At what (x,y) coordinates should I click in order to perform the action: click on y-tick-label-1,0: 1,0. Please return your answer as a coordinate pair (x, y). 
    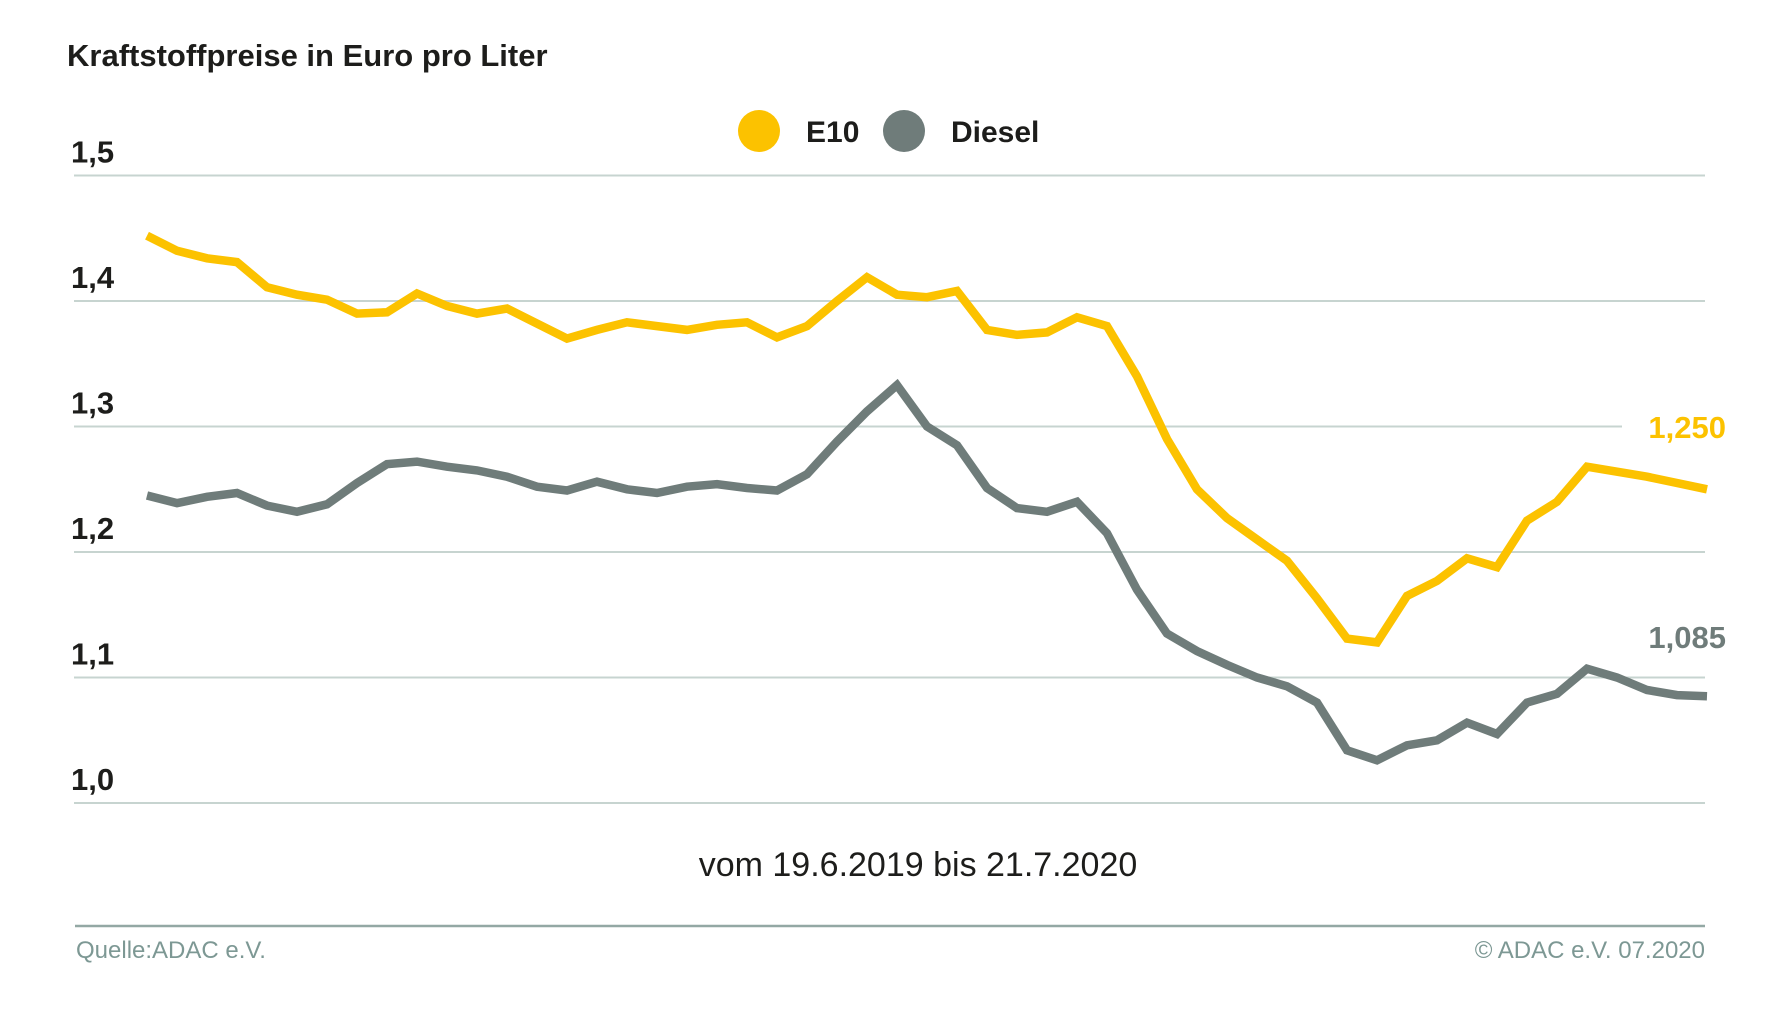
    Looking at the image, I should click on (92, 779).